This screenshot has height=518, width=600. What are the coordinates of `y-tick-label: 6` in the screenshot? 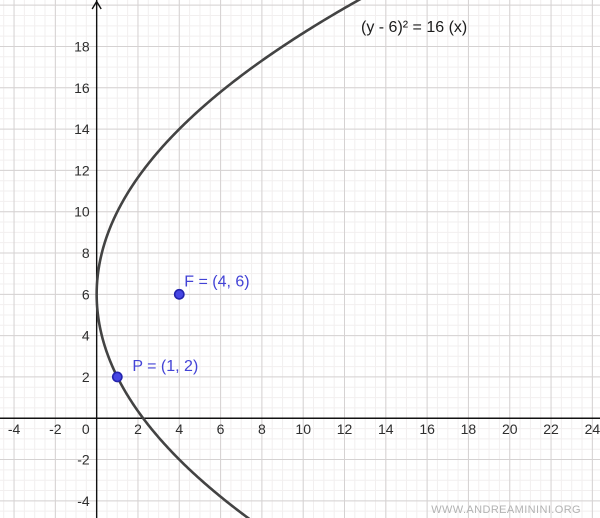 It's located at (86, 294).